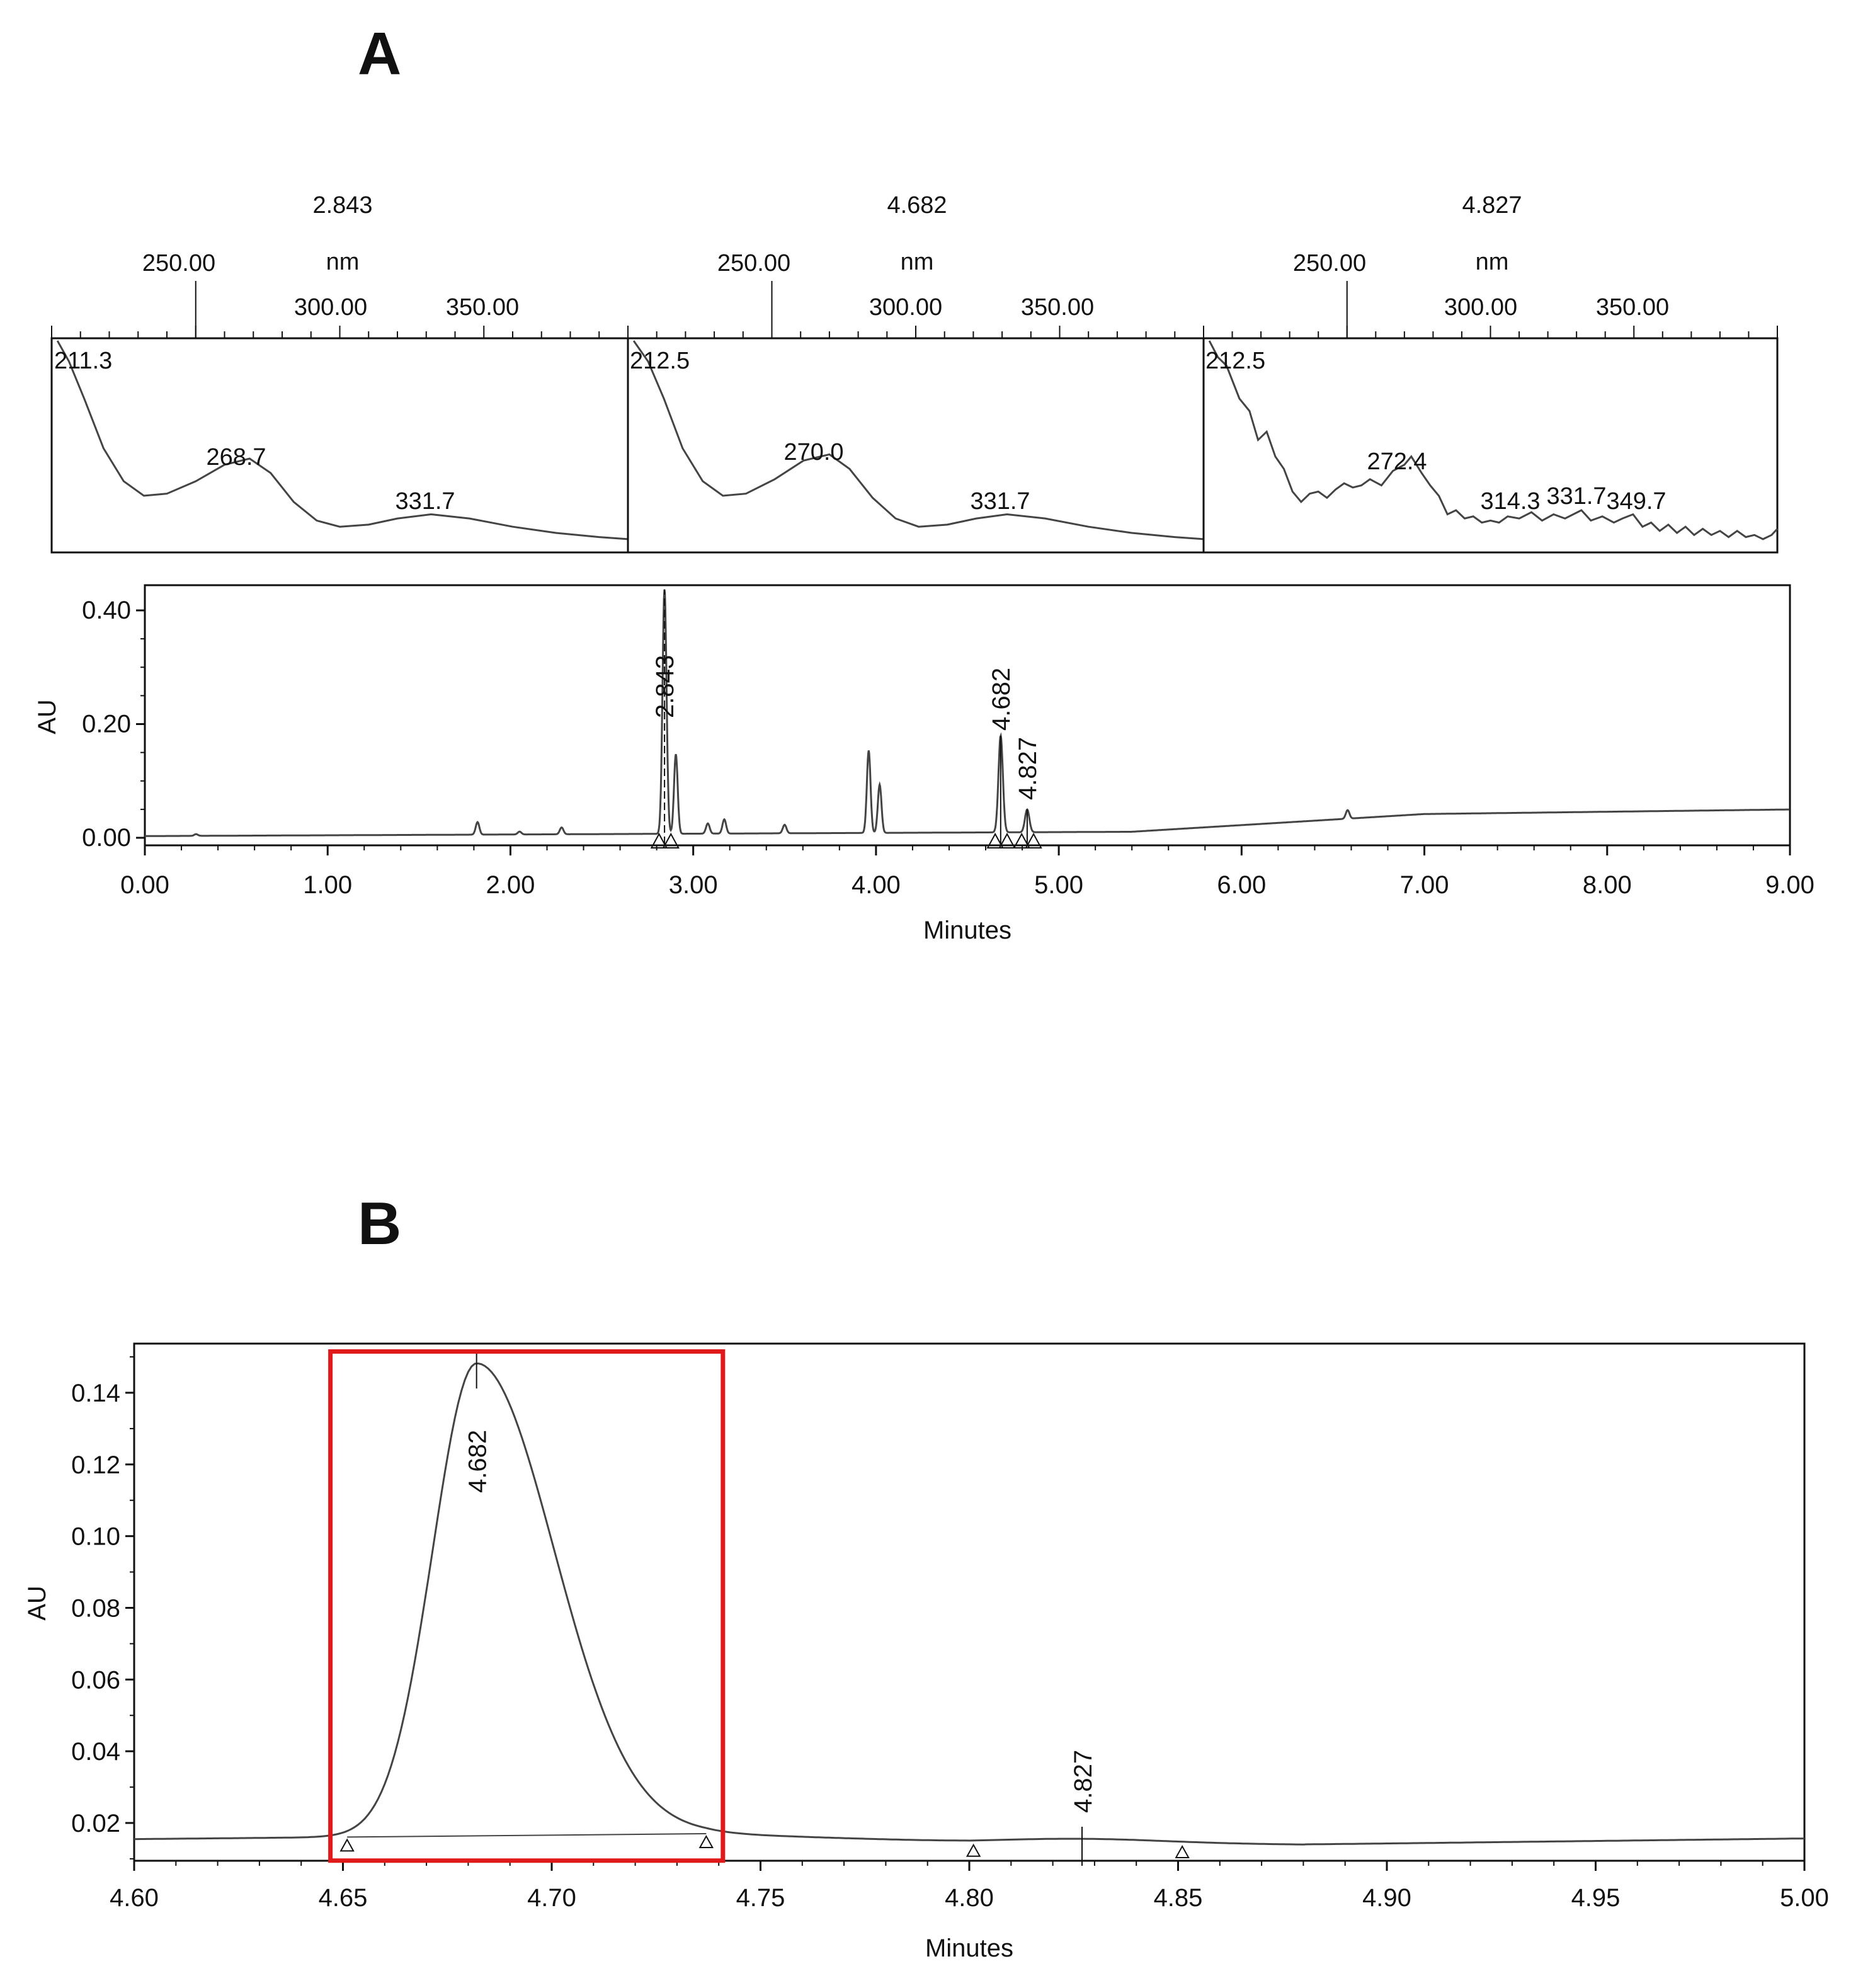 The height and width of the screenshot is (1988, 1863). What do you see at coordinates (1424, 885) in the screenshot?
I see `x-tick-label: 7.00` at bounding box center [1424, 885].